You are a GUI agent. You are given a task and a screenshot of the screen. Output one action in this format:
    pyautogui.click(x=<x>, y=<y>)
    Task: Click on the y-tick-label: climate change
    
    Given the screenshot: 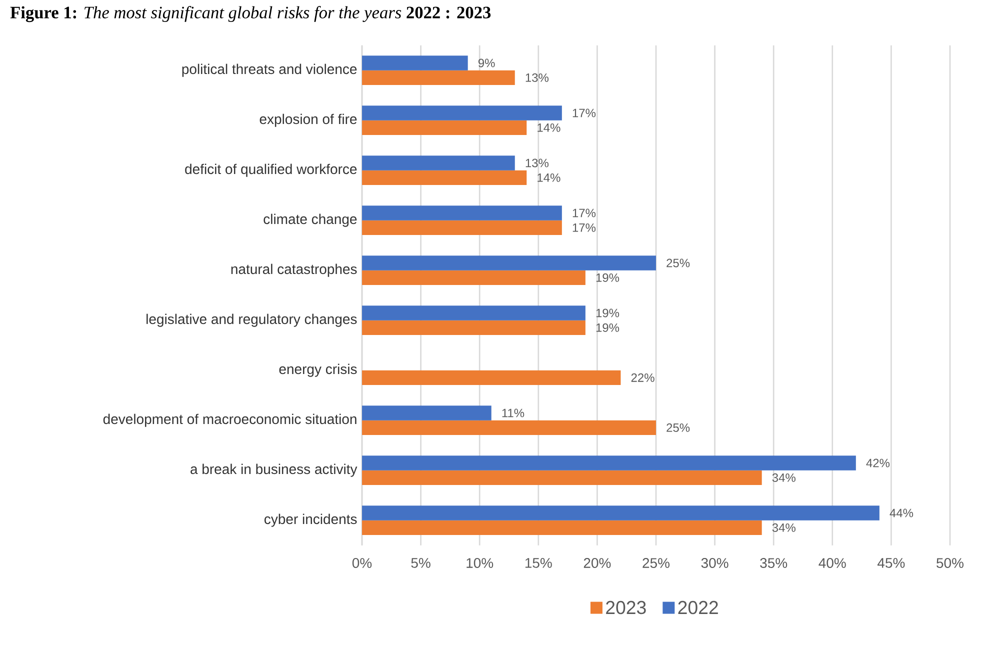 What is the action you would take?
    pyautogui.click(x=310, y=220)
    